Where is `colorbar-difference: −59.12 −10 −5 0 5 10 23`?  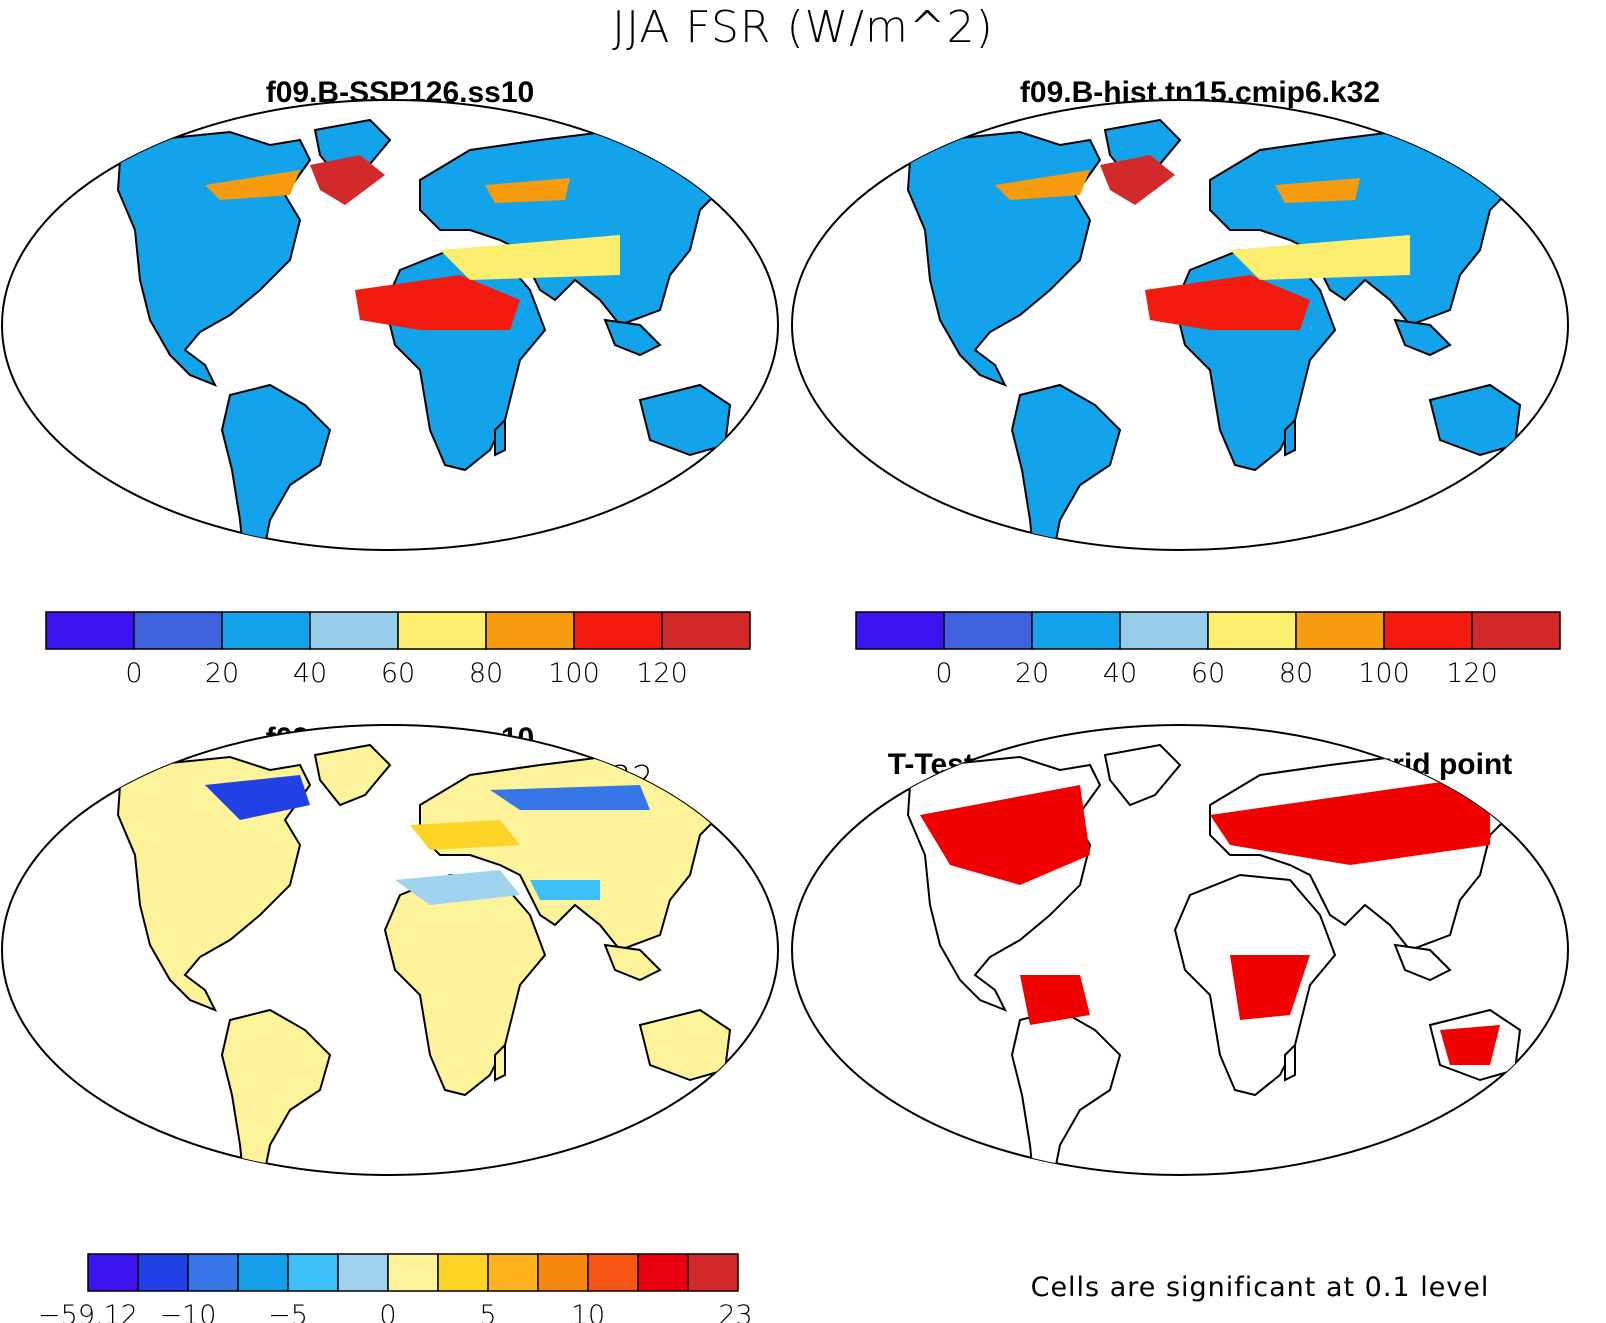
colorbar-difference: −59.12 −10 −5 0 5 10 23 is located at coordinates (395, 1288).